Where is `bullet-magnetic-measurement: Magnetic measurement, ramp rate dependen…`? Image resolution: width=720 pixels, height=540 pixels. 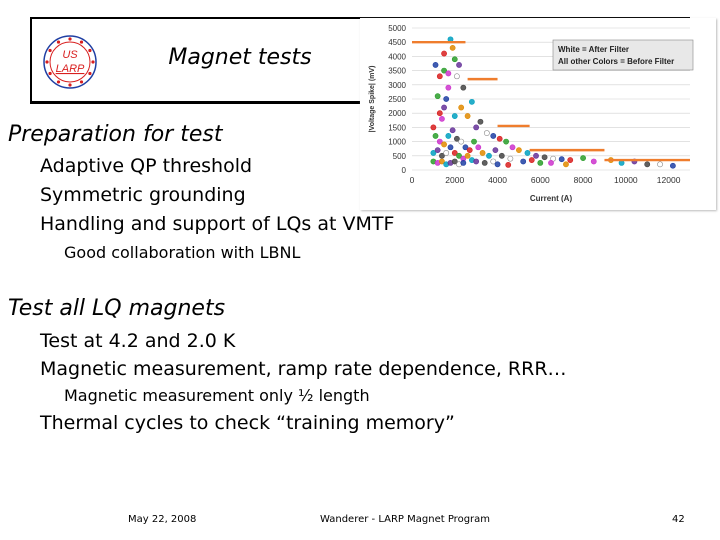
bullet-magnetic-measurement: Magnetic measurement, ramp rate dependen… is located at coordinates (303, 369).